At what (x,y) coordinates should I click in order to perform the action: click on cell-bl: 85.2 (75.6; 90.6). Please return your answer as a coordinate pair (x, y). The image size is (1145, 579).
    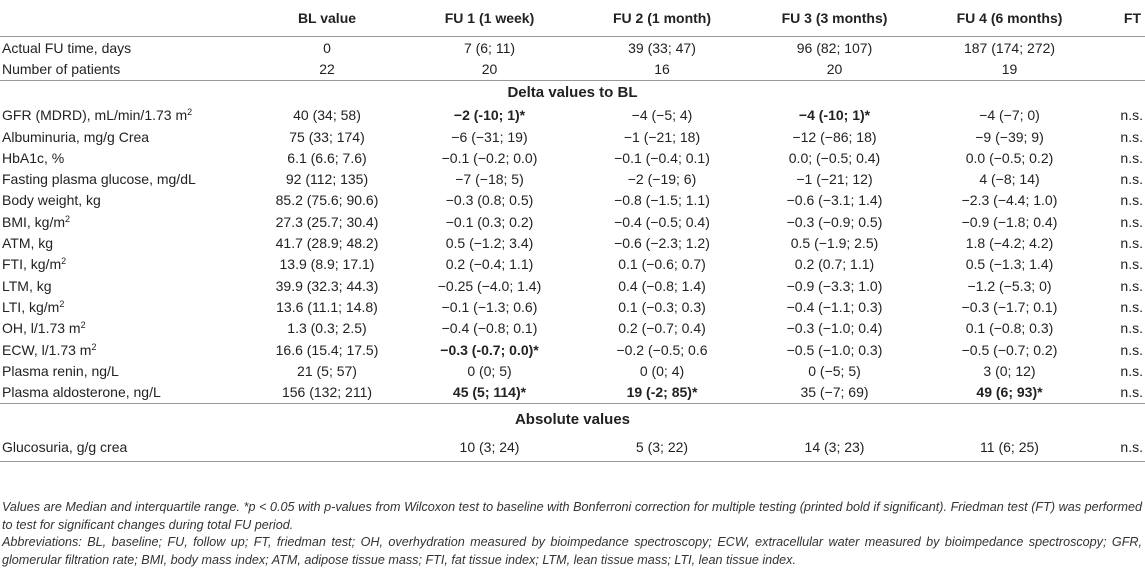
    Looking at the image, I should click on (327, 200).